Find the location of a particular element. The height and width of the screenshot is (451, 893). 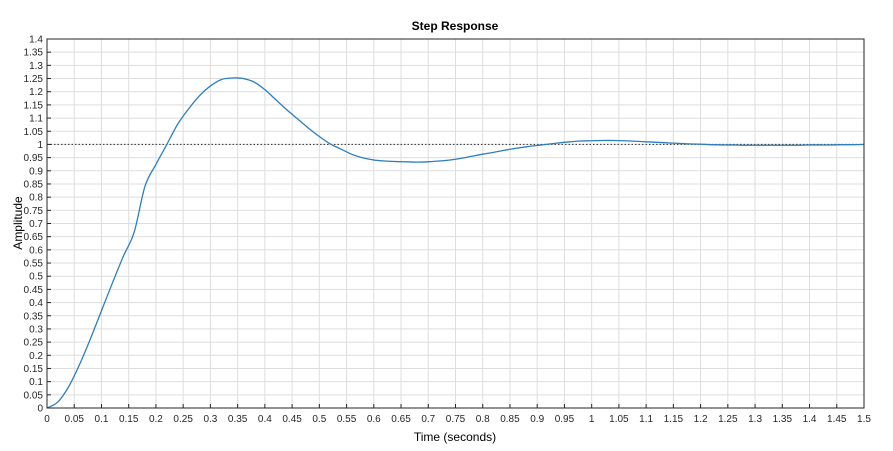

x-tick-label: 1.25 is located at coordinates (728, 419).